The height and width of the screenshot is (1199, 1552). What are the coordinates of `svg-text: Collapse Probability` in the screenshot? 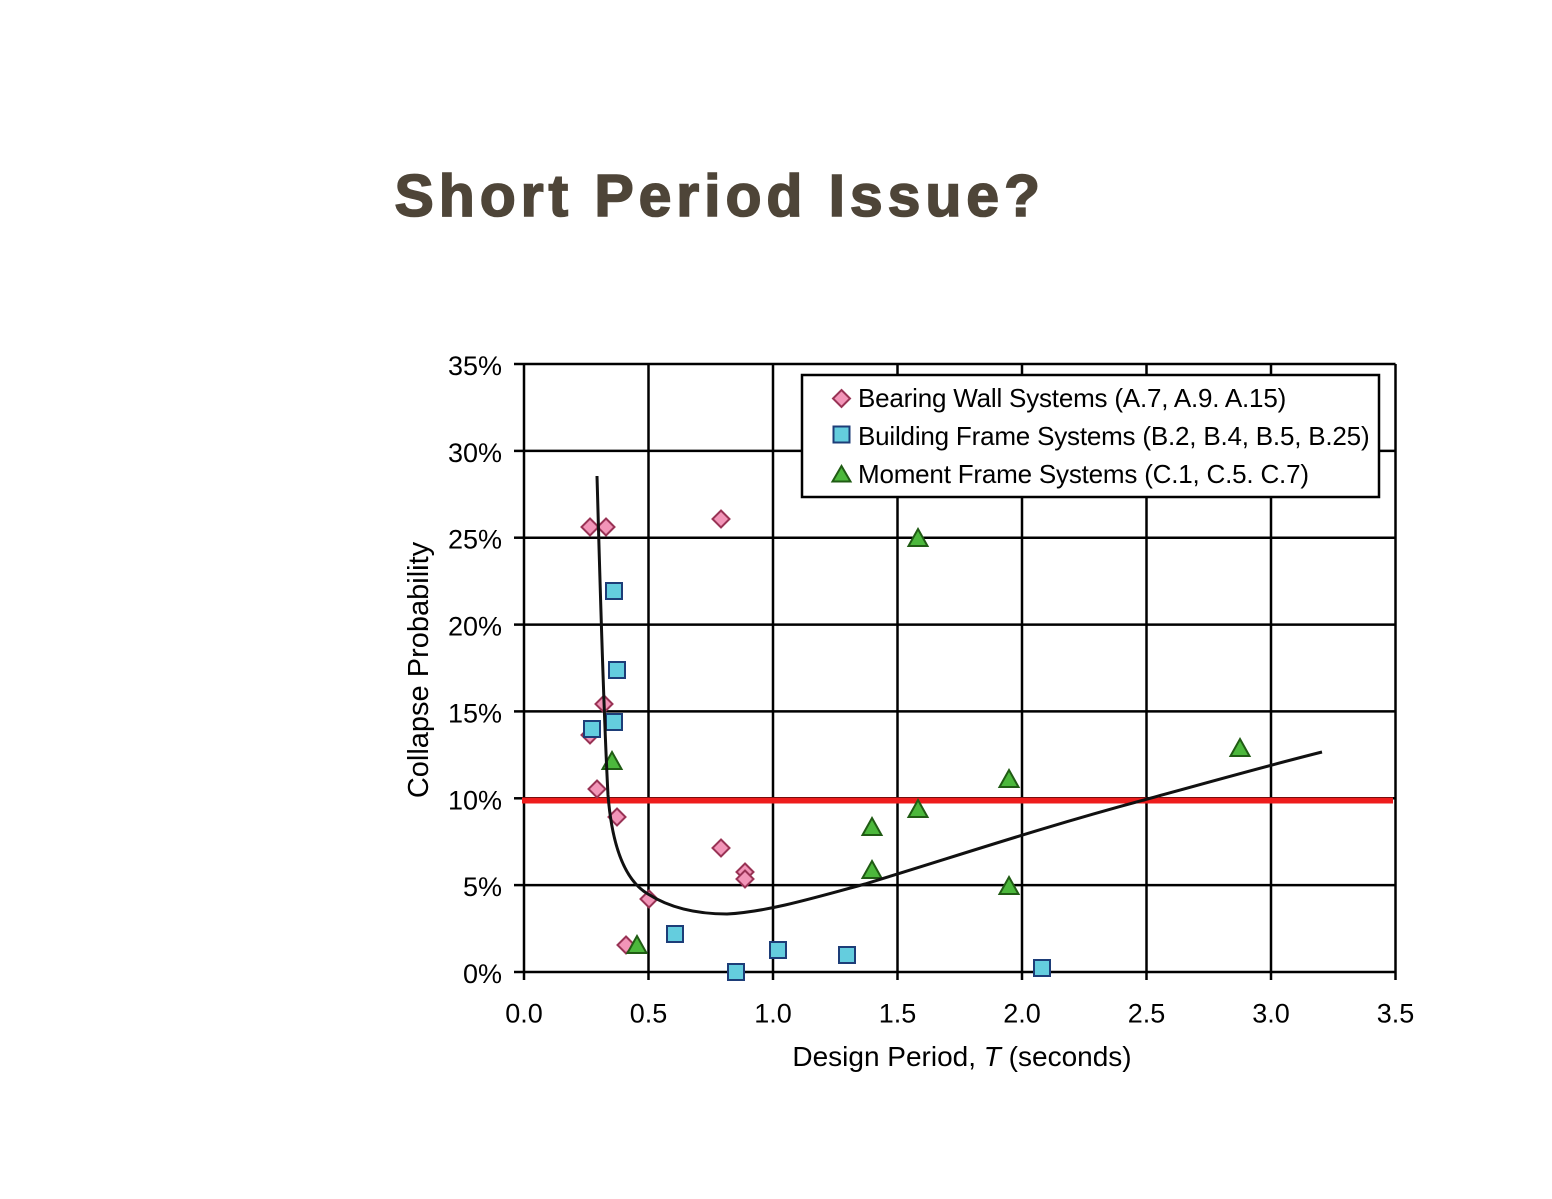 It's located at (419, 669).